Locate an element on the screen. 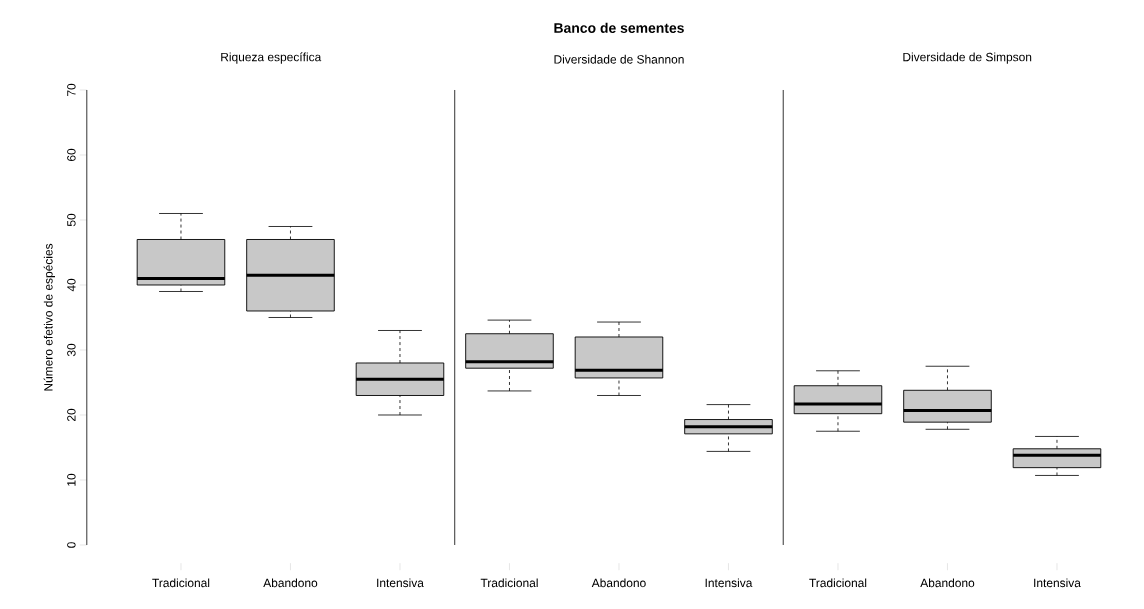 This screenshot has height=609, width=1144. chart-subtitle: Diversidade de Shannon is located at coordinates (619, 59).